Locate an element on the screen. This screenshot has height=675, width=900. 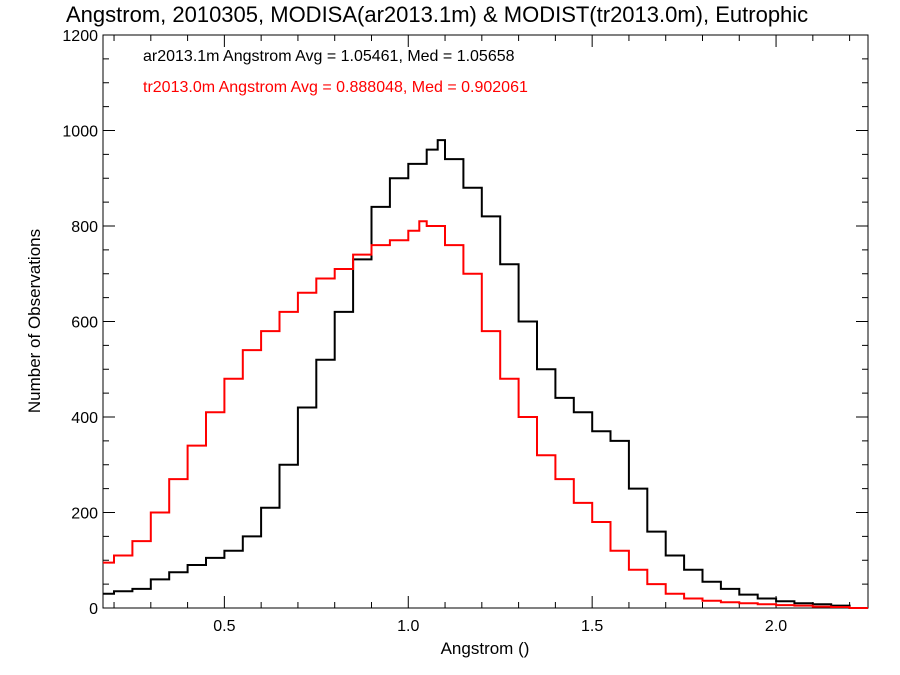
x-tick-label: 1.5 is located at coordinates (592, 626).